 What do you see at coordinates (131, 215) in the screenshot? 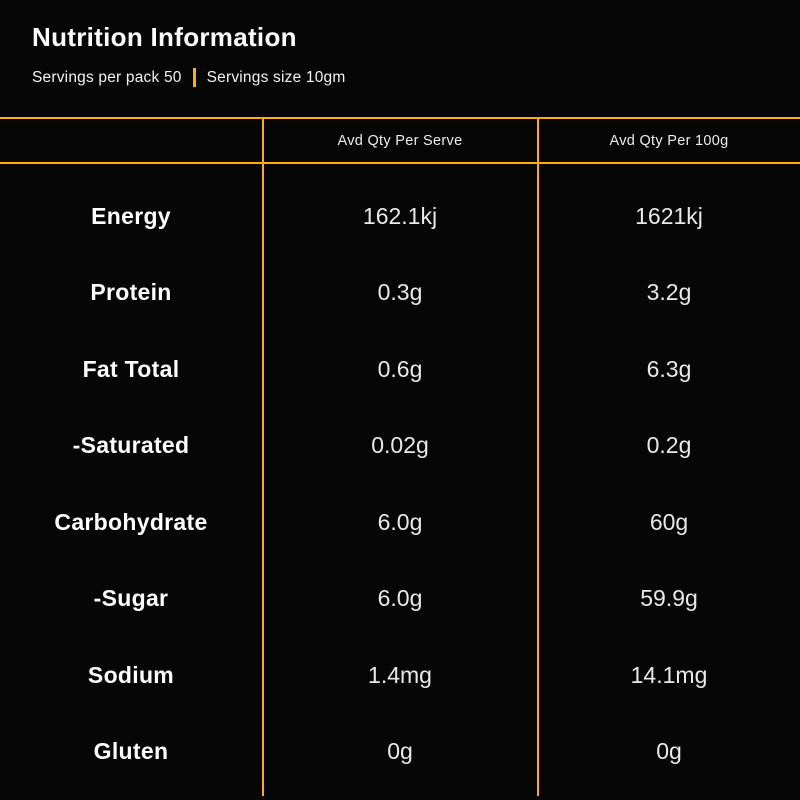
I see `row-label: Energy` at bounding box center [131, 215].